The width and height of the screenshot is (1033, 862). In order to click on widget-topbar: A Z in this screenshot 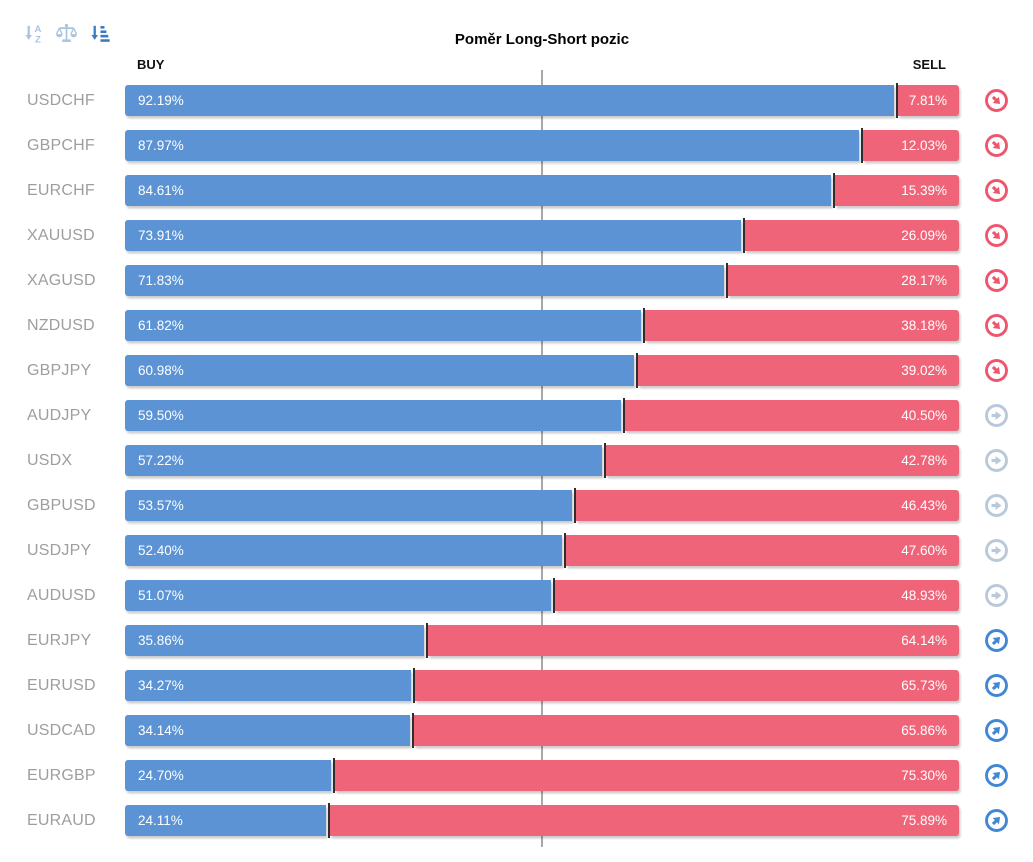, I will do `click(516, 26)`.